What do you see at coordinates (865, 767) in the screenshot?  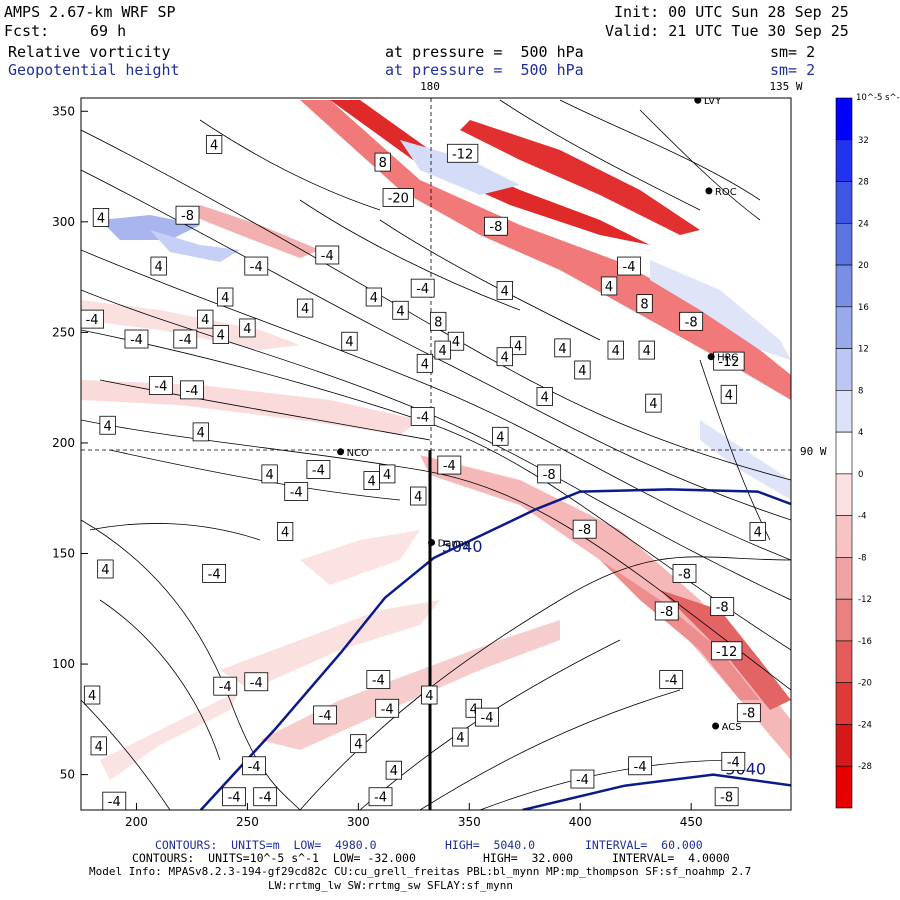 I see `colorbar-tick-label: -28` at bounding box center [865, 767].